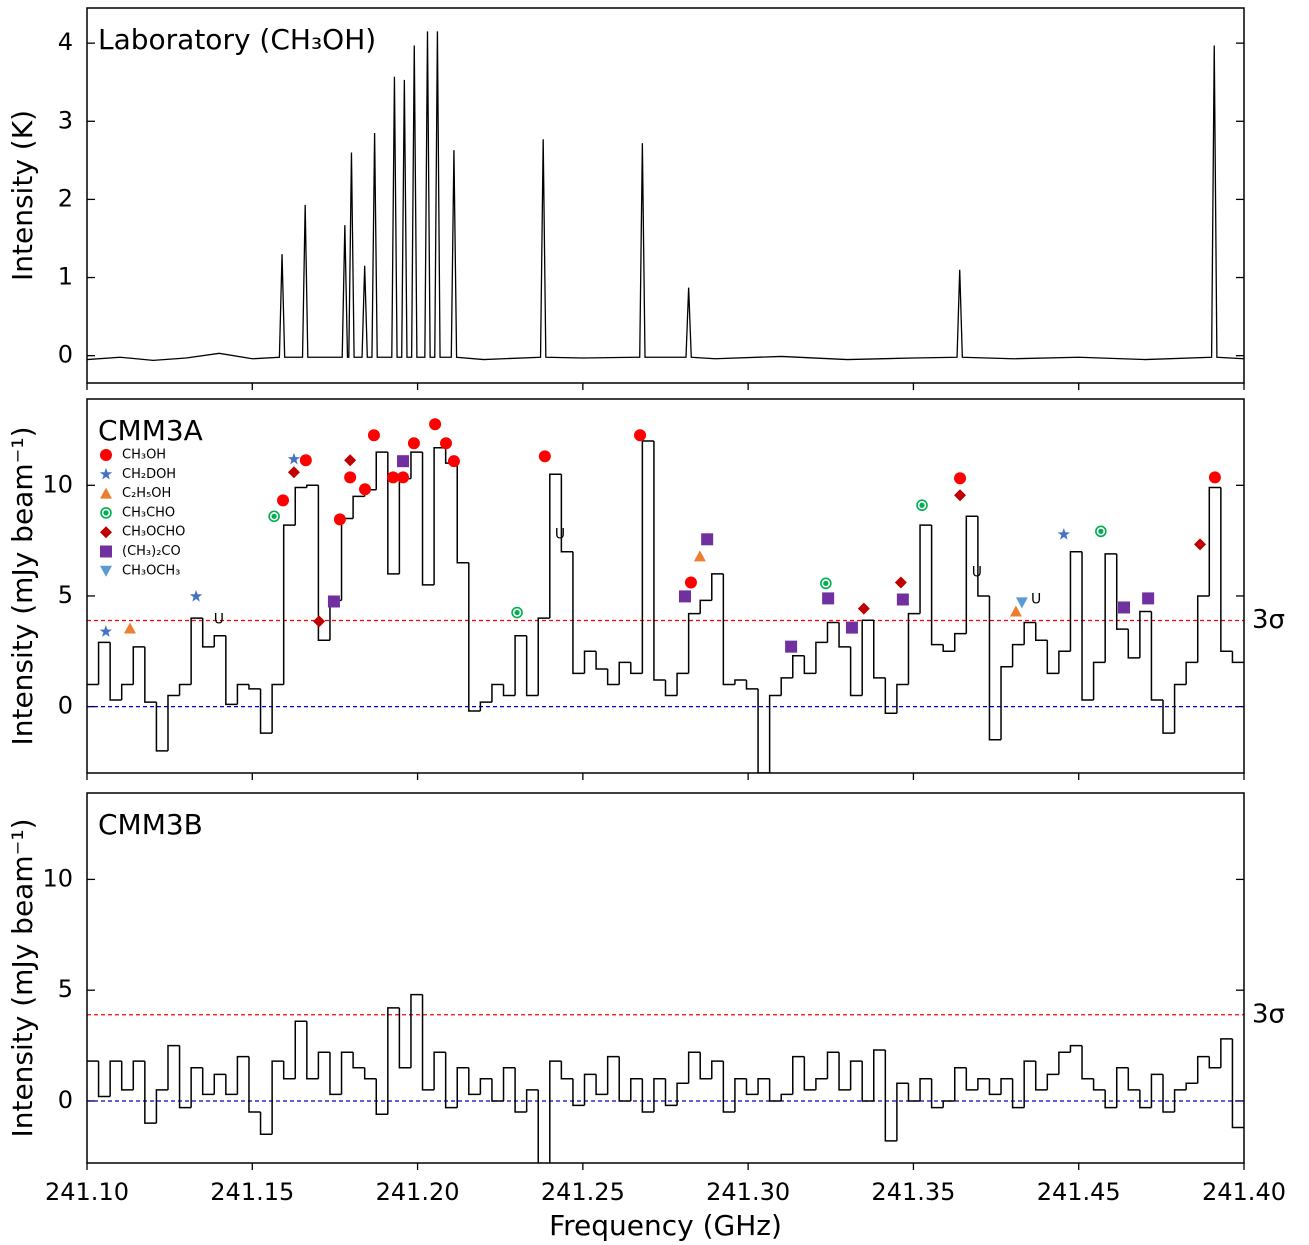 Image resolution: width=1309 pixels, height=1245 pixels. What do you see at coordinates (1268, 620) in the screenshot?
I see `reference-label: 3σ` at bounding box center [1268, 620].